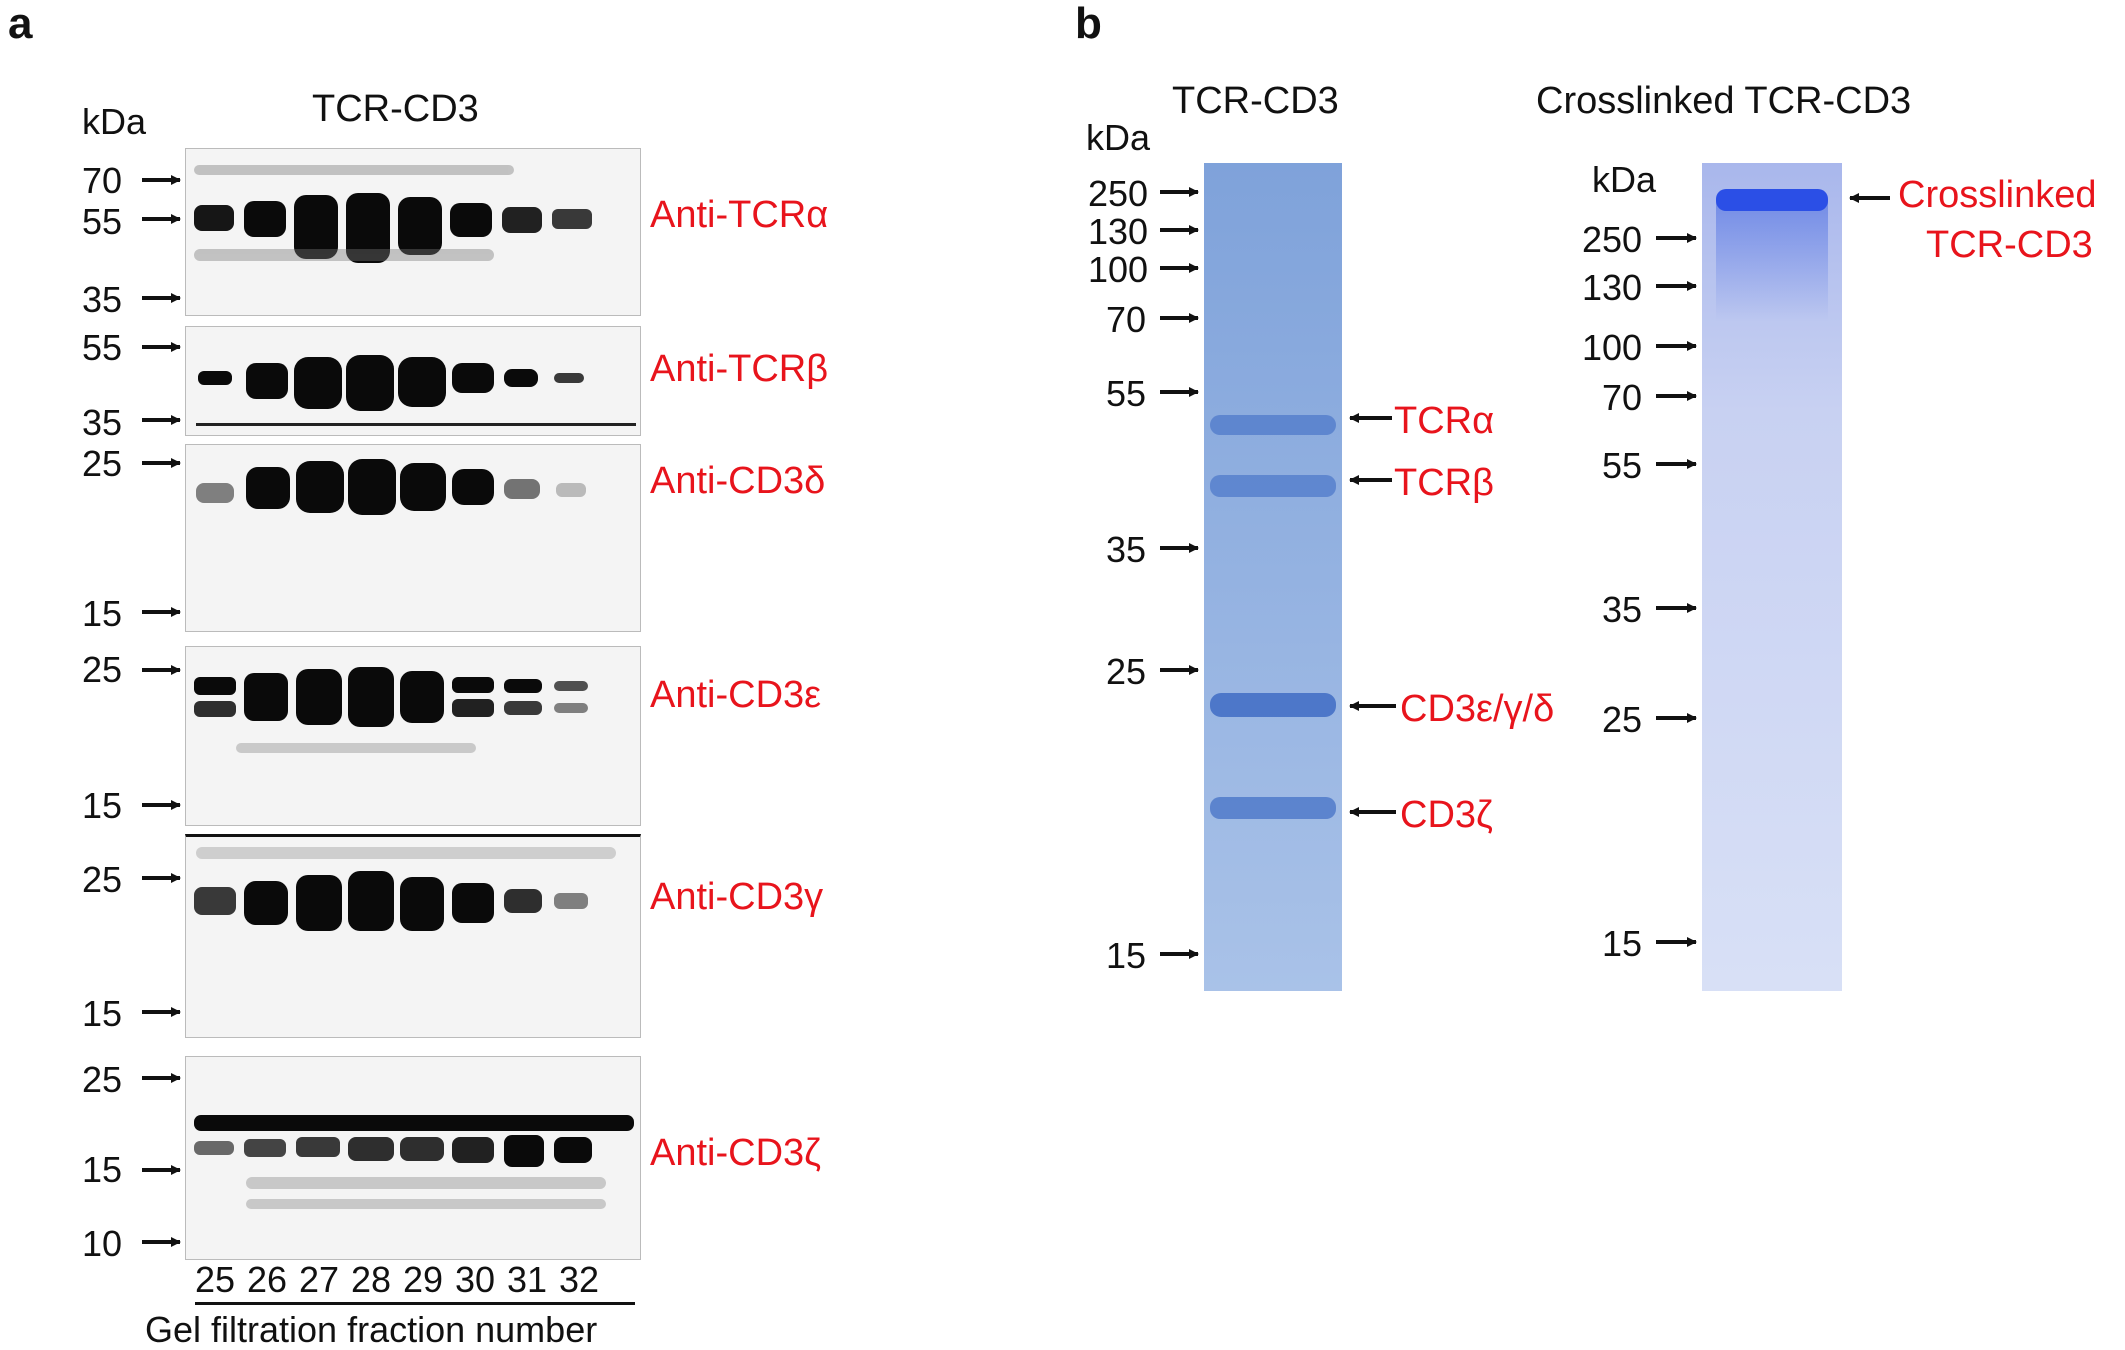  I want to click on marker-25-blot5: 25, so click(102, 879).